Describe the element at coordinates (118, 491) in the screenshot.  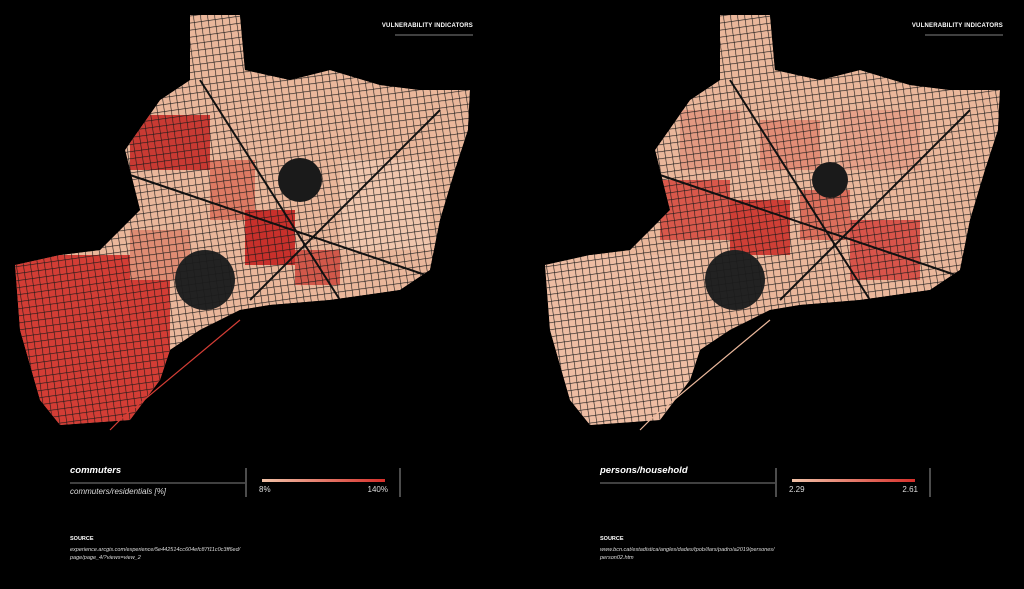
I see `legend-subtitle: commuters/residentials [%]` at that location.